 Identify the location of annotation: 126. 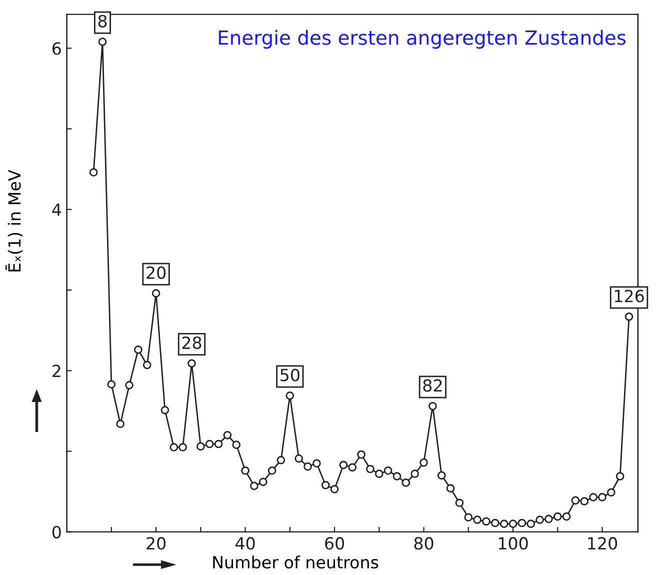
(629, 296).